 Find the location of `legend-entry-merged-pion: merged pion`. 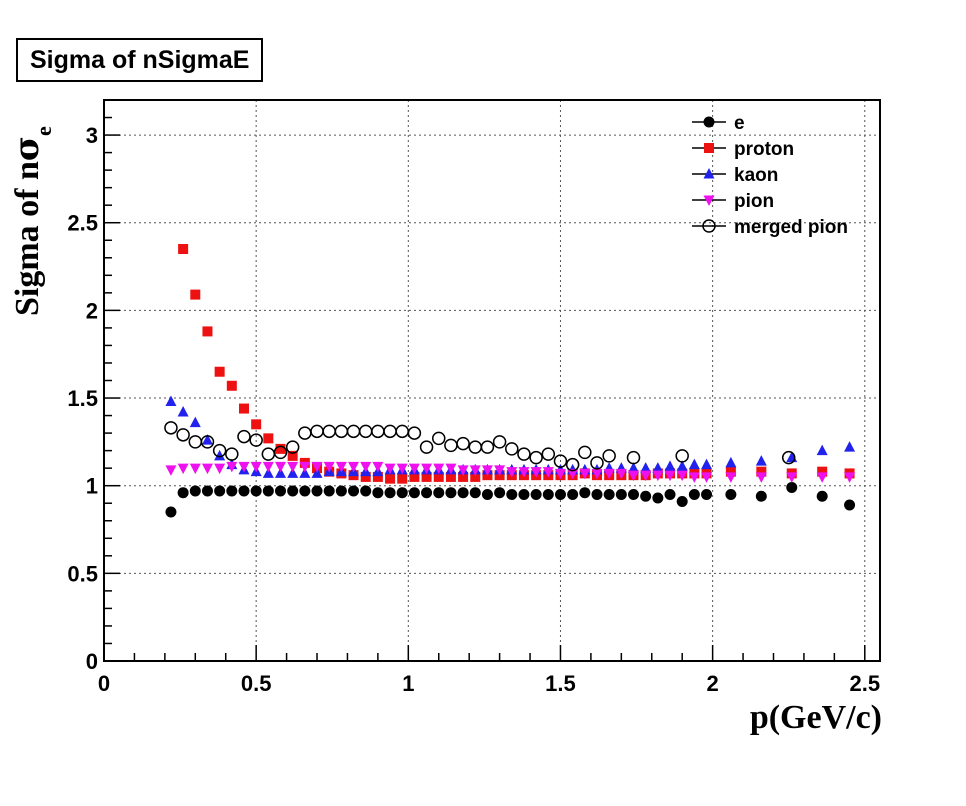

legend-entry-merged-pion: merged pion is located at coordinates (770, 227).